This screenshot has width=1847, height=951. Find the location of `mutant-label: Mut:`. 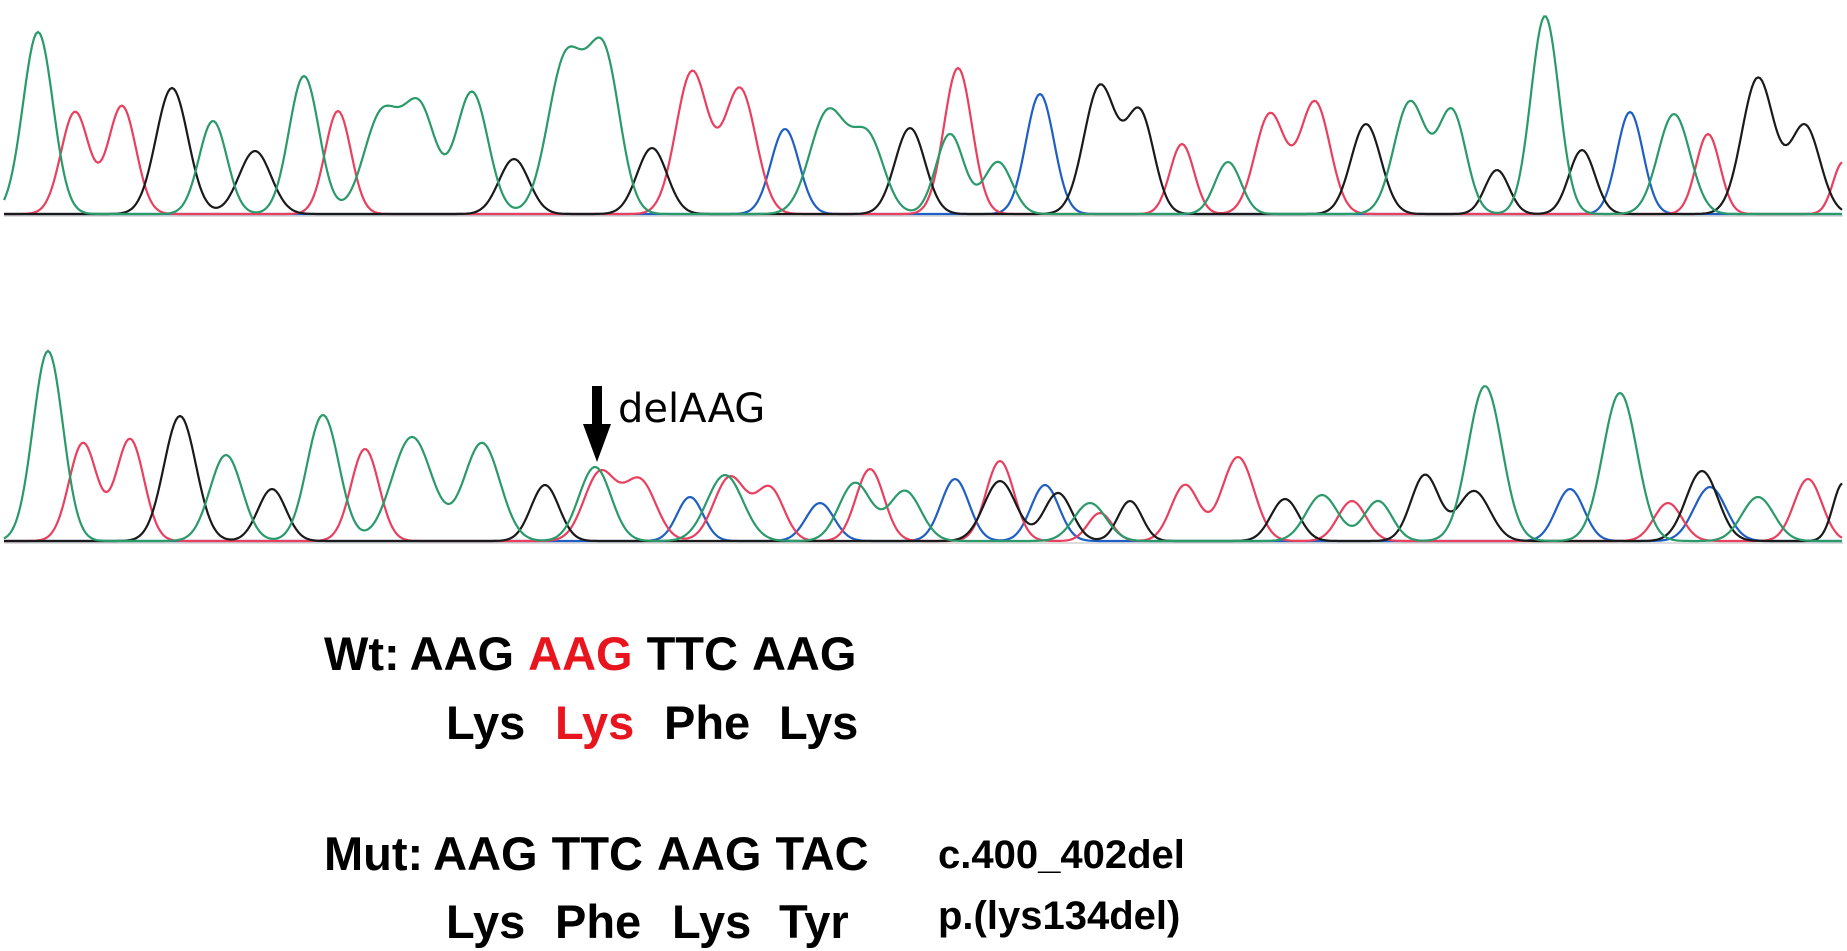

mutant-label: Mut: is located at coordinates (374, 853).